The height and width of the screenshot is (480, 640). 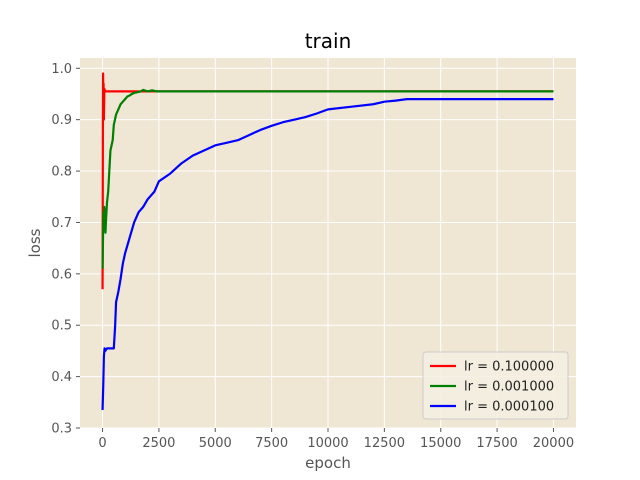 I want to click on y-tick-label: 1.0, so click(x=61, y=69).